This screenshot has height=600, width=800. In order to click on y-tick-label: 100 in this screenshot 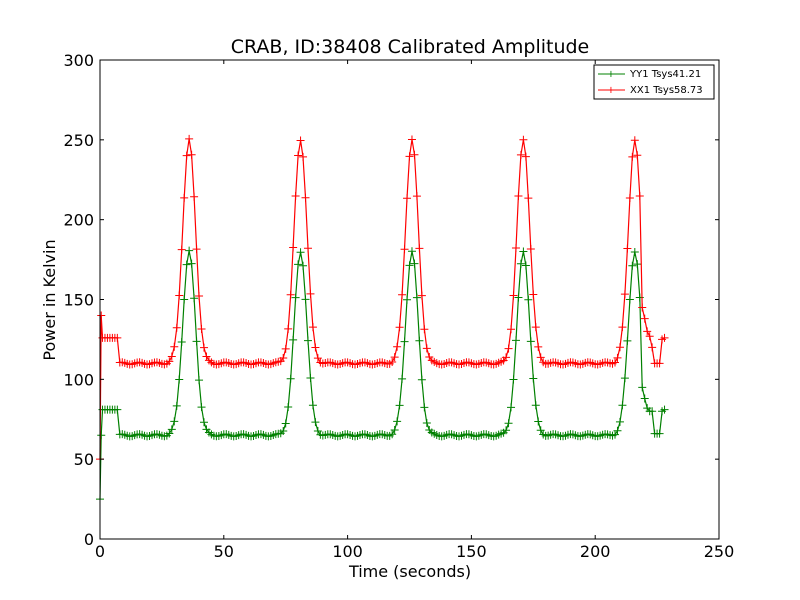, I will do `click(78, 379)`.